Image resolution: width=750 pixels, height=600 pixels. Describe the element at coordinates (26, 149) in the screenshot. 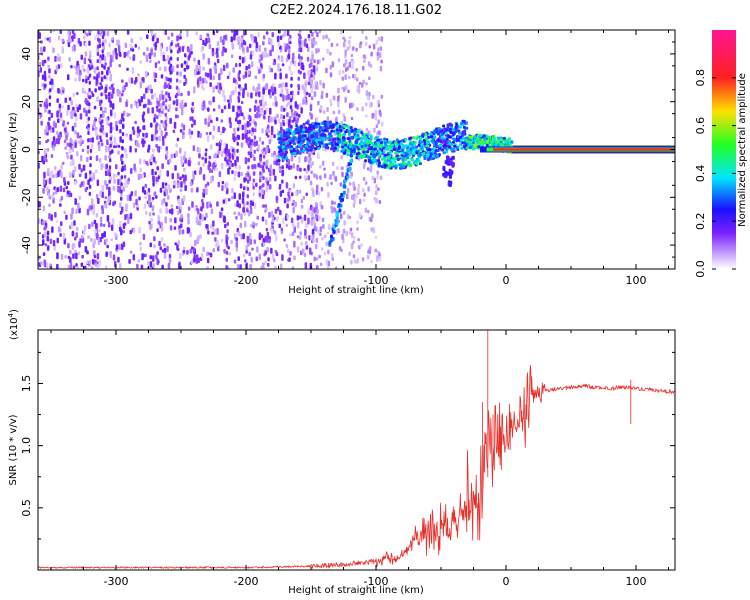

I see `y-tick-label: 0` at that location.